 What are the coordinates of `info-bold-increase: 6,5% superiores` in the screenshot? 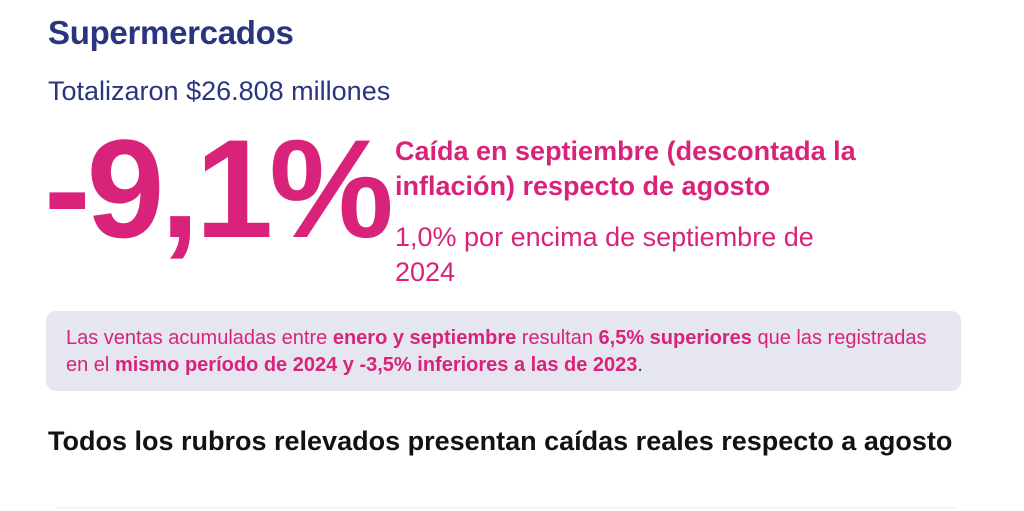 It's located at (675, 338).